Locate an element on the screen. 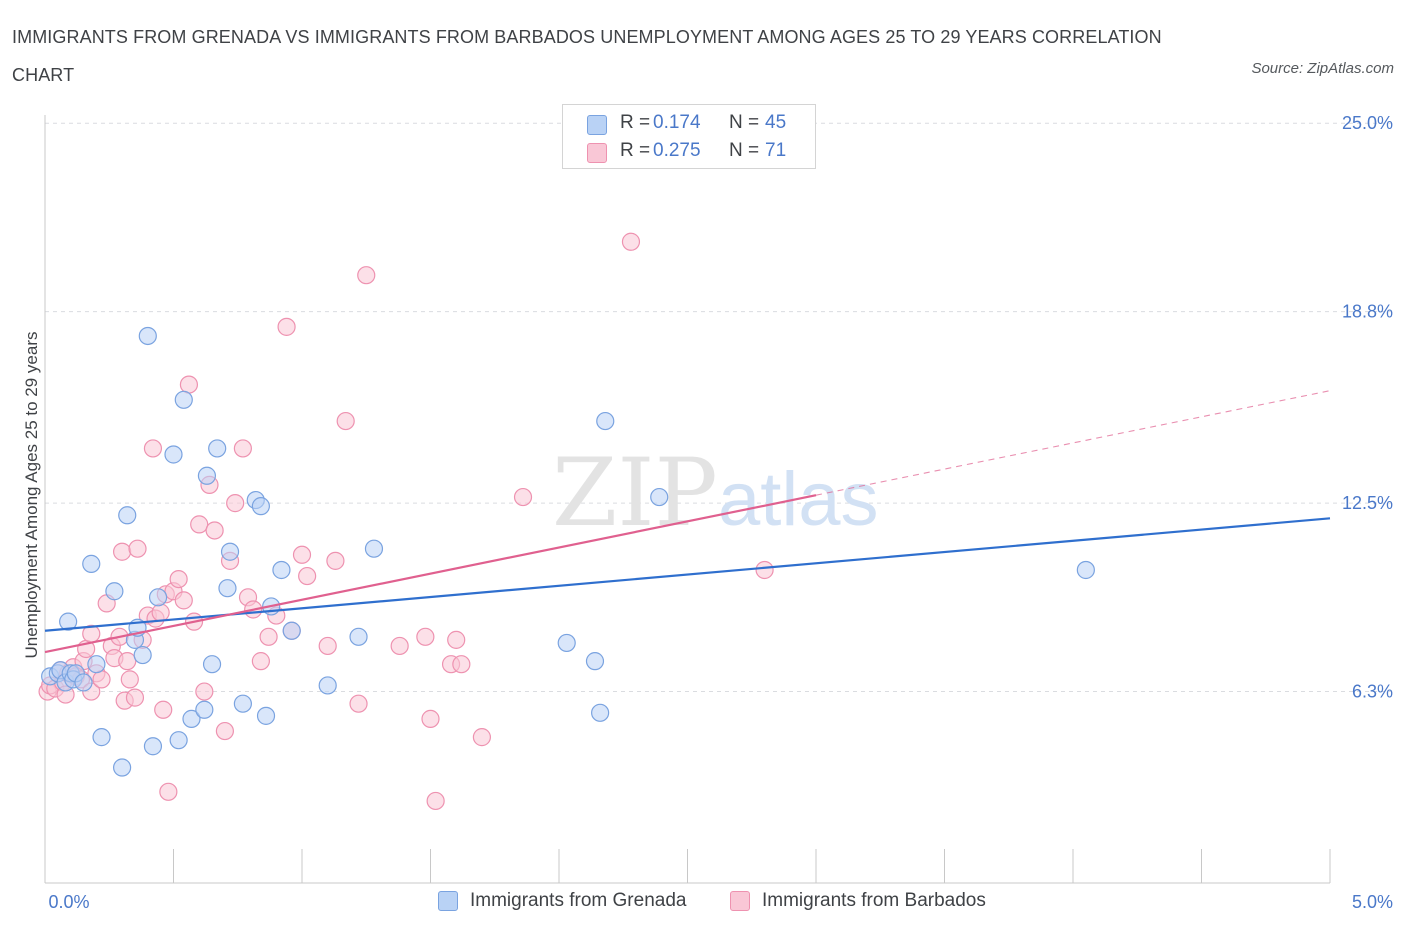 This screenshot has height=930, width=1406. legend-label-barbados: Immigrants from Barbados is located at coordinates (874, 900).